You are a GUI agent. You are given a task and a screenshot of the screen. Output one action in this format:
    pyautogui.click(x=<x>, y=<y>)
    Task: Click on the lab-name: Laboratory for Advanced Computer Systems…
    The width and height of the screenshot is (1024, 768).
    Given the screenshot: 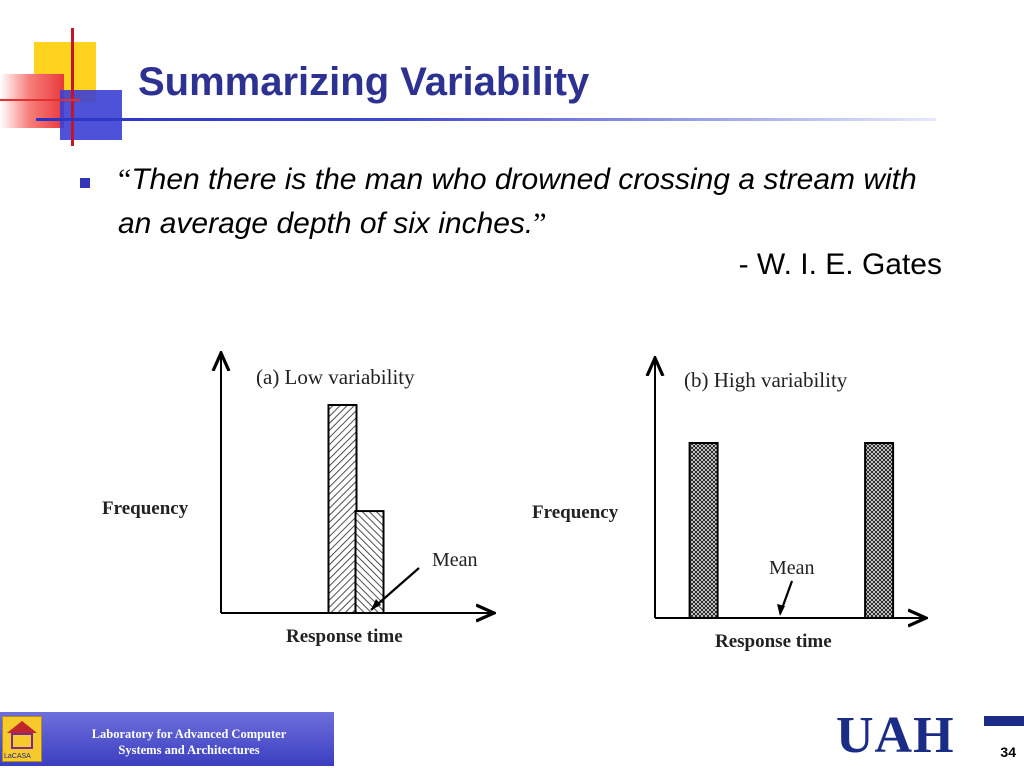 What is the action you would take?
    pyautogui.click(x=189, y=742)
    